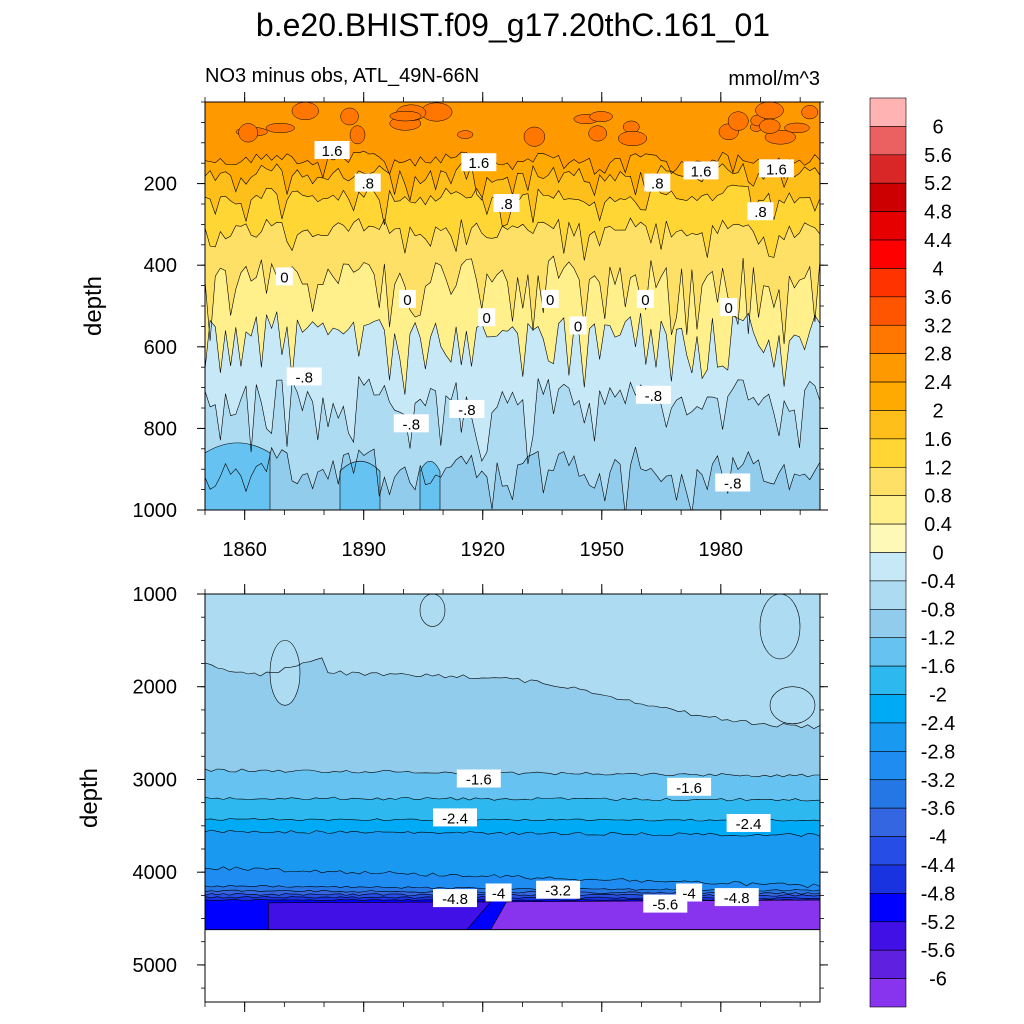 This screenshot has height=1024, width=1024. I want to click on panel-subtitle: NO3 minus obs, ATL_49N-66N, so click(342, 76).